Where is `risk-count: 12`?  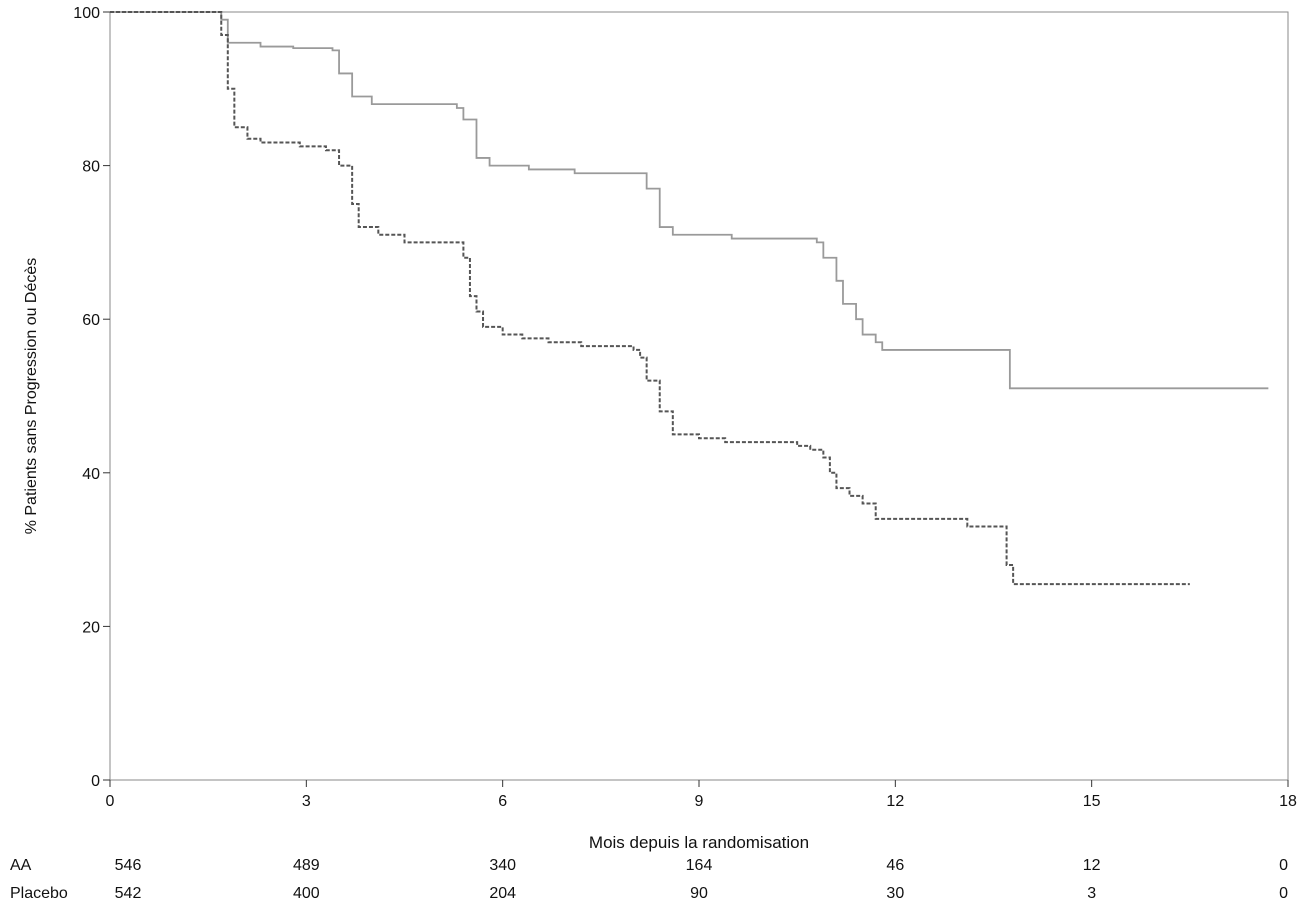 risk-count: 12 is located at coordinates (1092, 865).